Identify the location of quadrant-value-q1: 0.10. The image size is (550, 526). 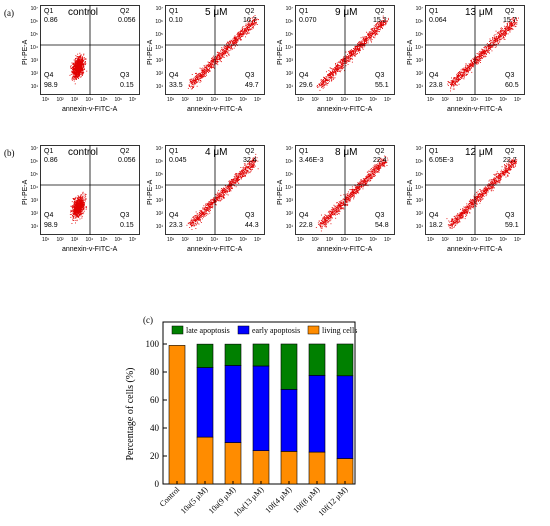
(176, 20).